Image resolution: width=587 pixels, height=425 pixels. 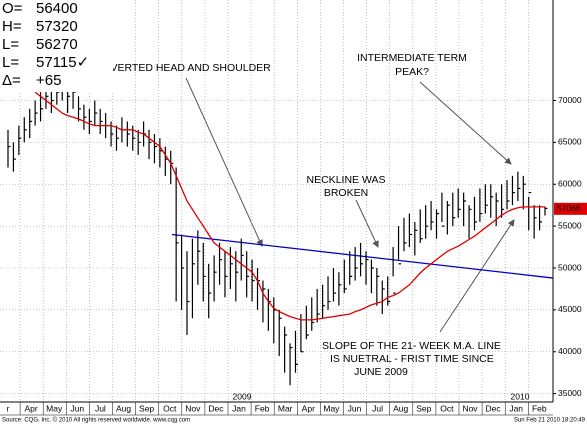 I want to click on year-label: 2010, so click(x=520, y=396).